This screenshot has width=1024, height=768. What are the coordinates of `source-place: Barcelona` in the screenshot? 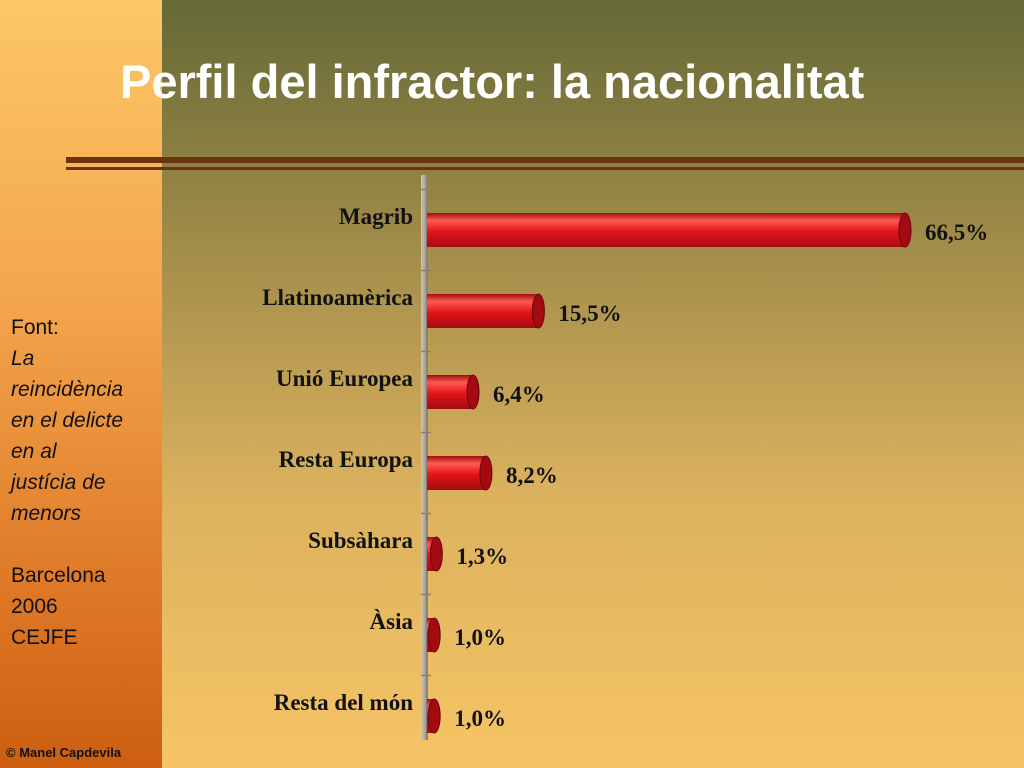 It's located at (58, 575).